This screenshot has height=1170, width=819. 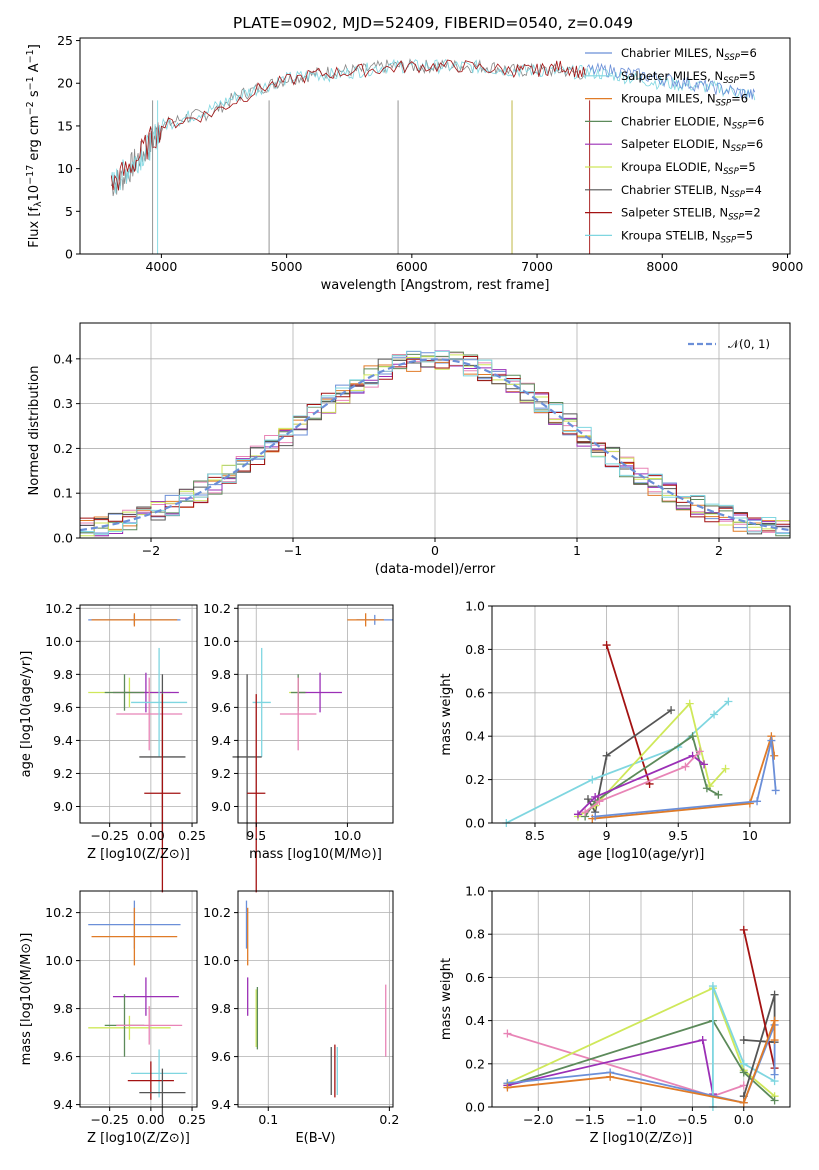 What do you see at coordinates (744, 1119) in the screenshot?
I see `x-tick-label: 0.0` at bounding box center [744, 1119].